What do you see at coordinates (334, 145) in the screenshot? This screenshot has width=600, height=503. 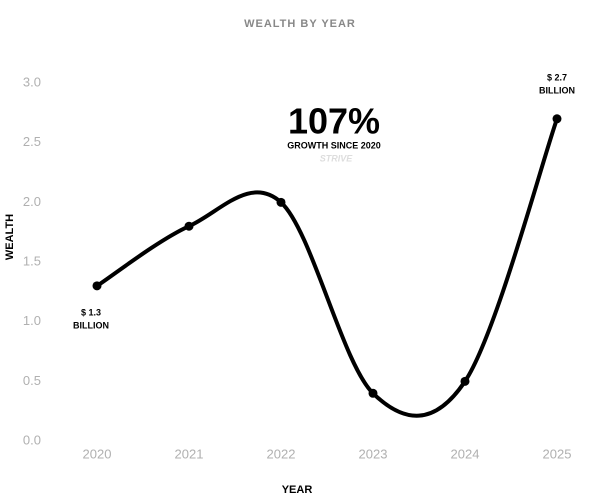 I see `headline-caption: GROWTH SINCE 2020` at bounding box center [334, 145].